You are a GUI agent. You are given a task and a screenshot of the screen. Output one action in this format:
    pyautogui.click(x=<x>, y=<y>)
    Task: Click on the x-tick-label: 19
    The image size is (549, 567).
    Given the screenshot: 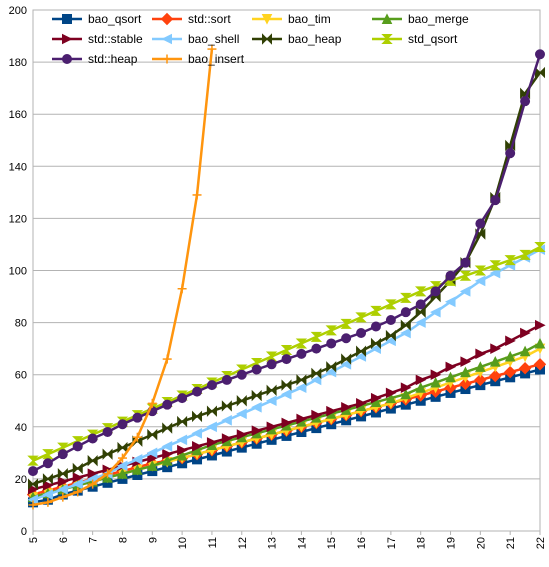 What is the action you would take?
    pyautogui.click(x=452, y=543)
    